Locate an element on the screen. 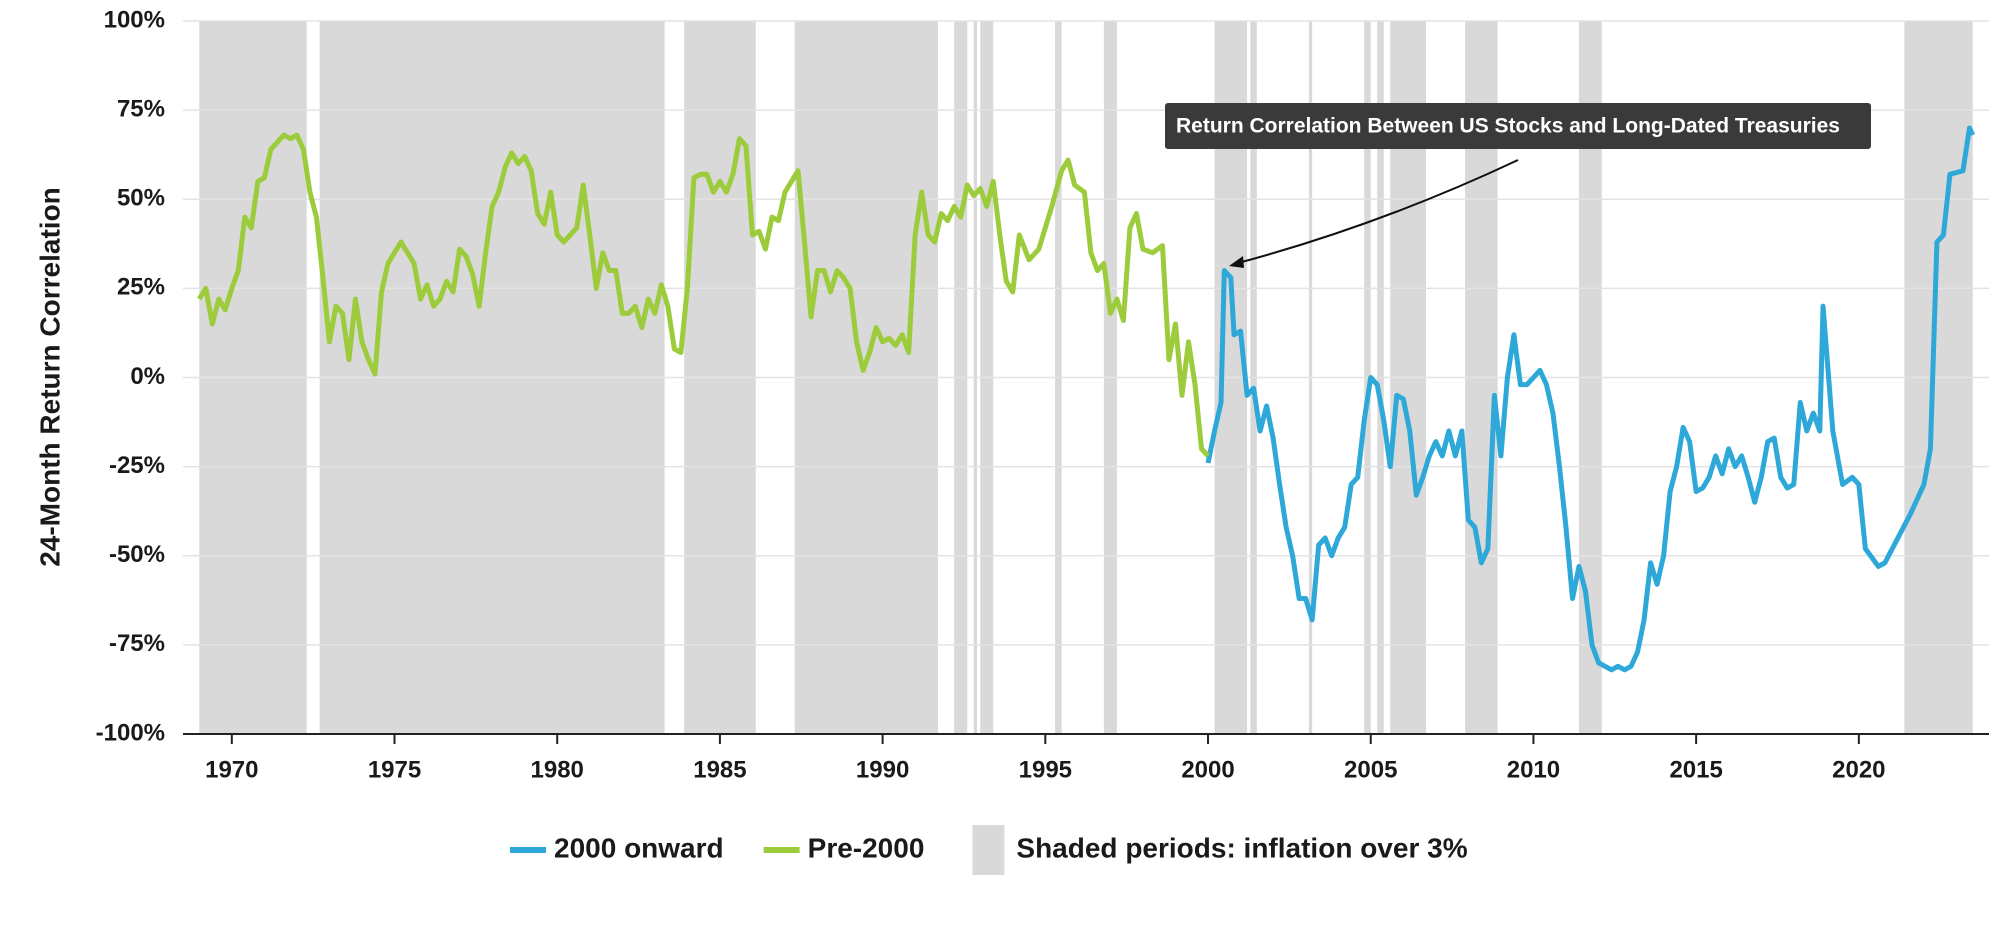  annotation-box is located at coordinates (1518, 126).